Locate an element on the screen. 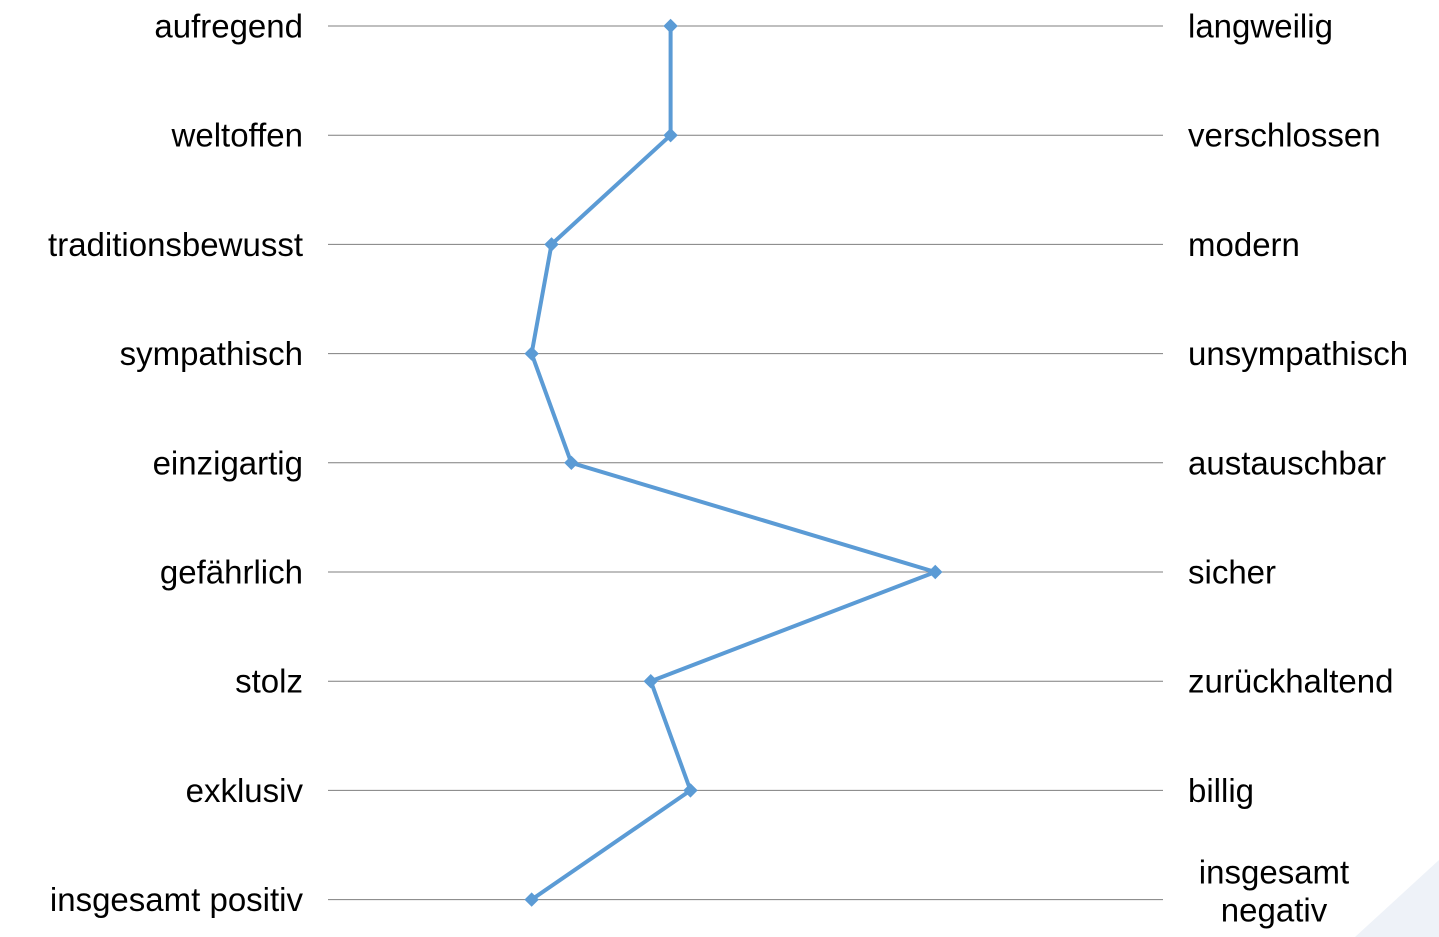 The image size is (1439, 937). left-pole-label: weltoffen is located at coordinates (237, 135).